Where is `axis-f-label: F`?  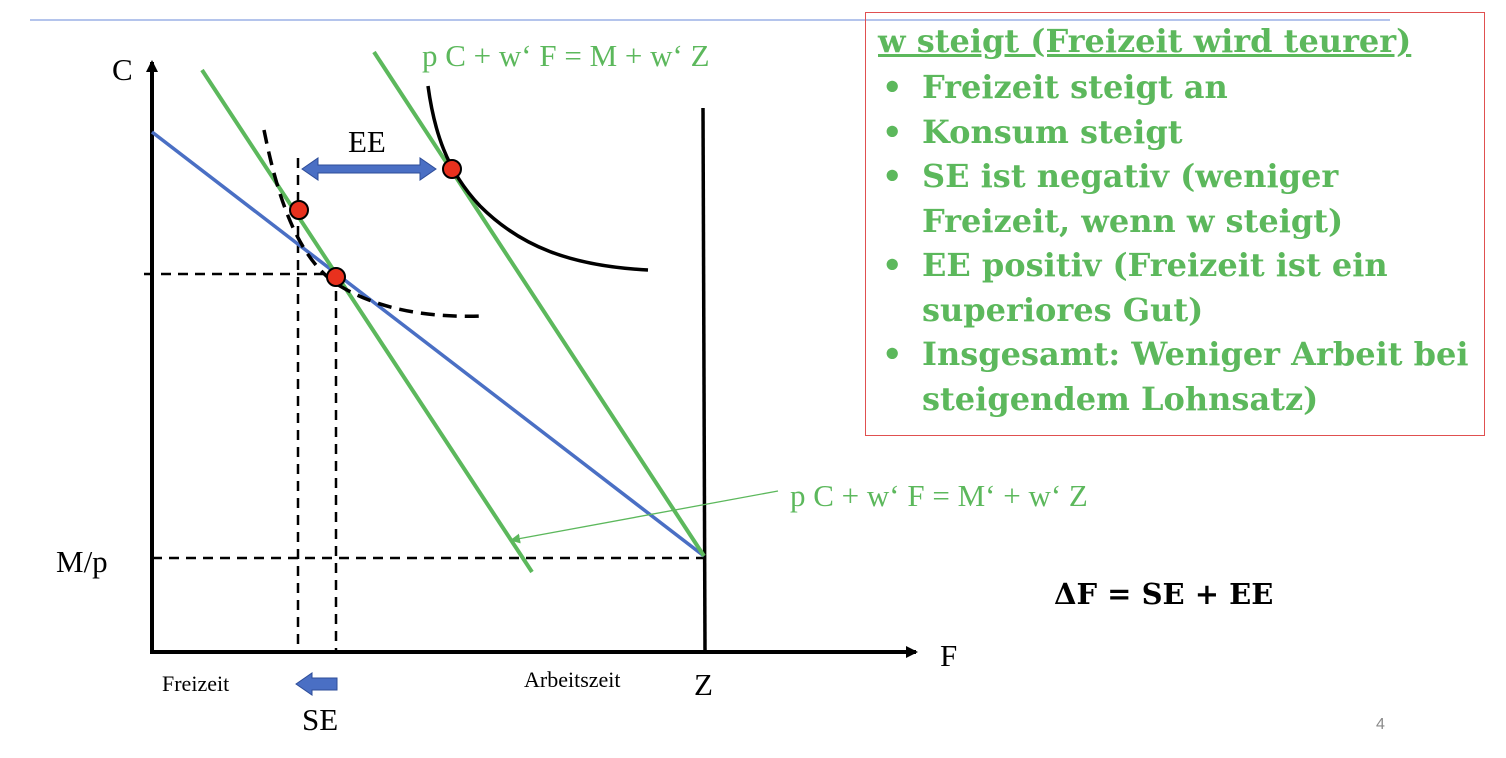 axis-f-label: F is located at coordinates (948, 655).